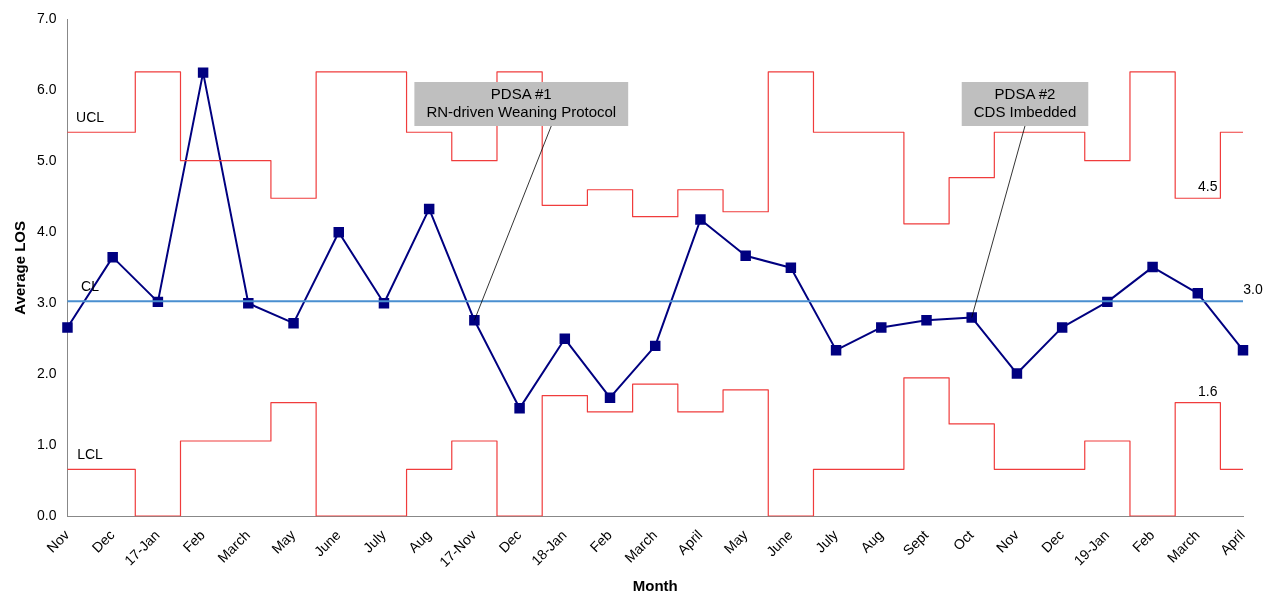 The image size is (1285, 608). I want to click on annotation: PDSA #2 CDS Imbedded, so click(1025, 102).